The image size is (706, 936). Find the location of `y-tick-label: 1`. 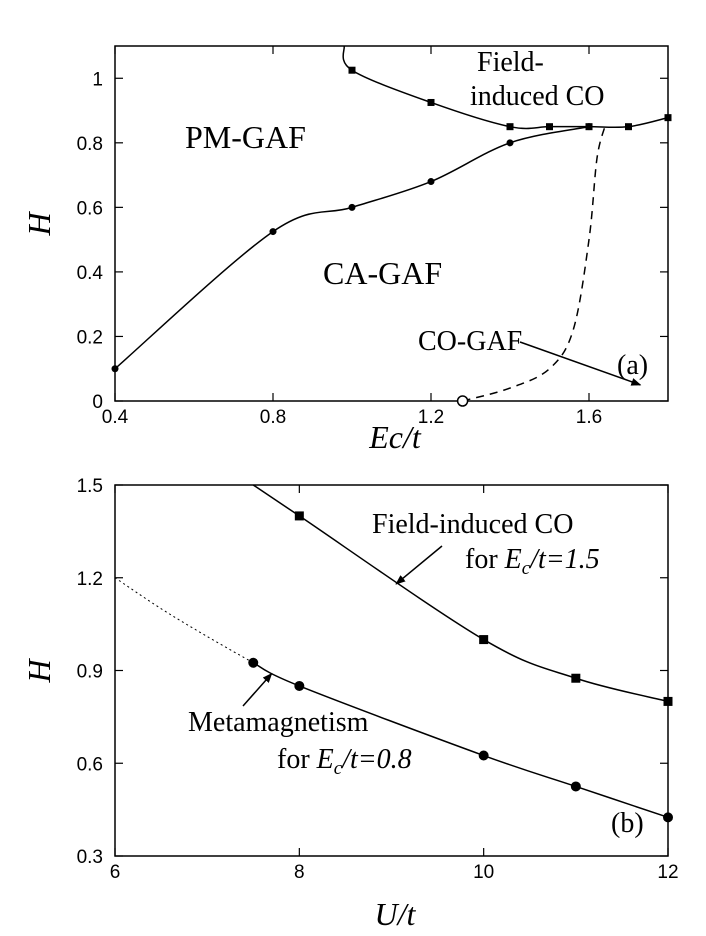

y-tick-label: 1 is located at coordinates (97, 79).